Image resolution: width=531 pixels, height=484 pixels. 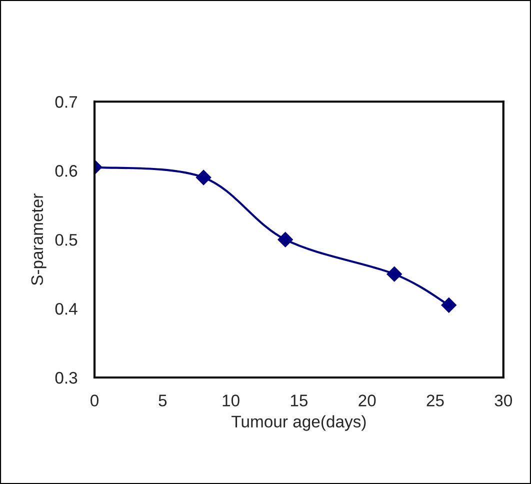 I want to click on x-tick-label: 0, so click(x=94, y=400).